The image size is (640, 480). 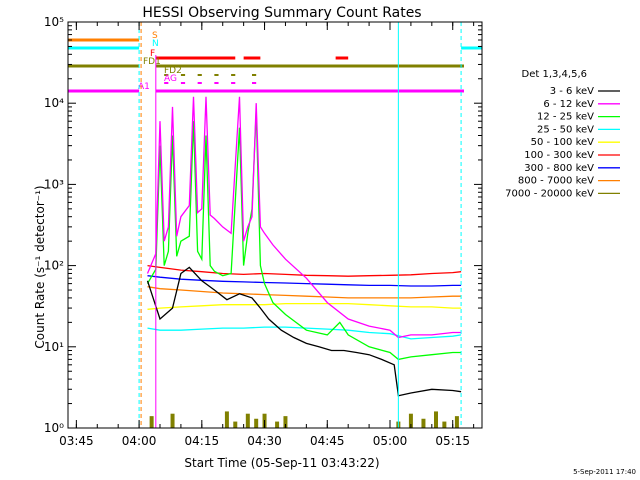 What do you see at coordinates (170, 79) in the screenshot?
I see `flag-label-ag: AG` at bounding box center [170, 79].